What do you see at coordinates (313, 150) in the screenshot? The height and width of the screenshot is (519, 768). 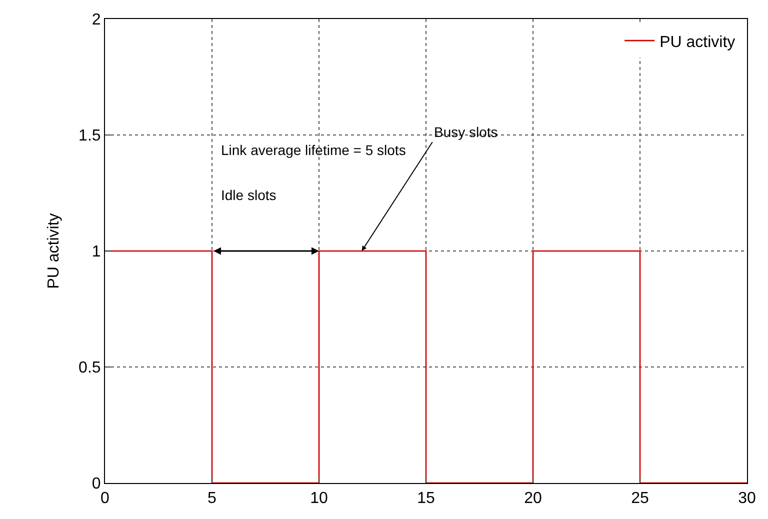 I see `annotation: Link average lifetime = 5 slots` at bounding box center [313, 150].